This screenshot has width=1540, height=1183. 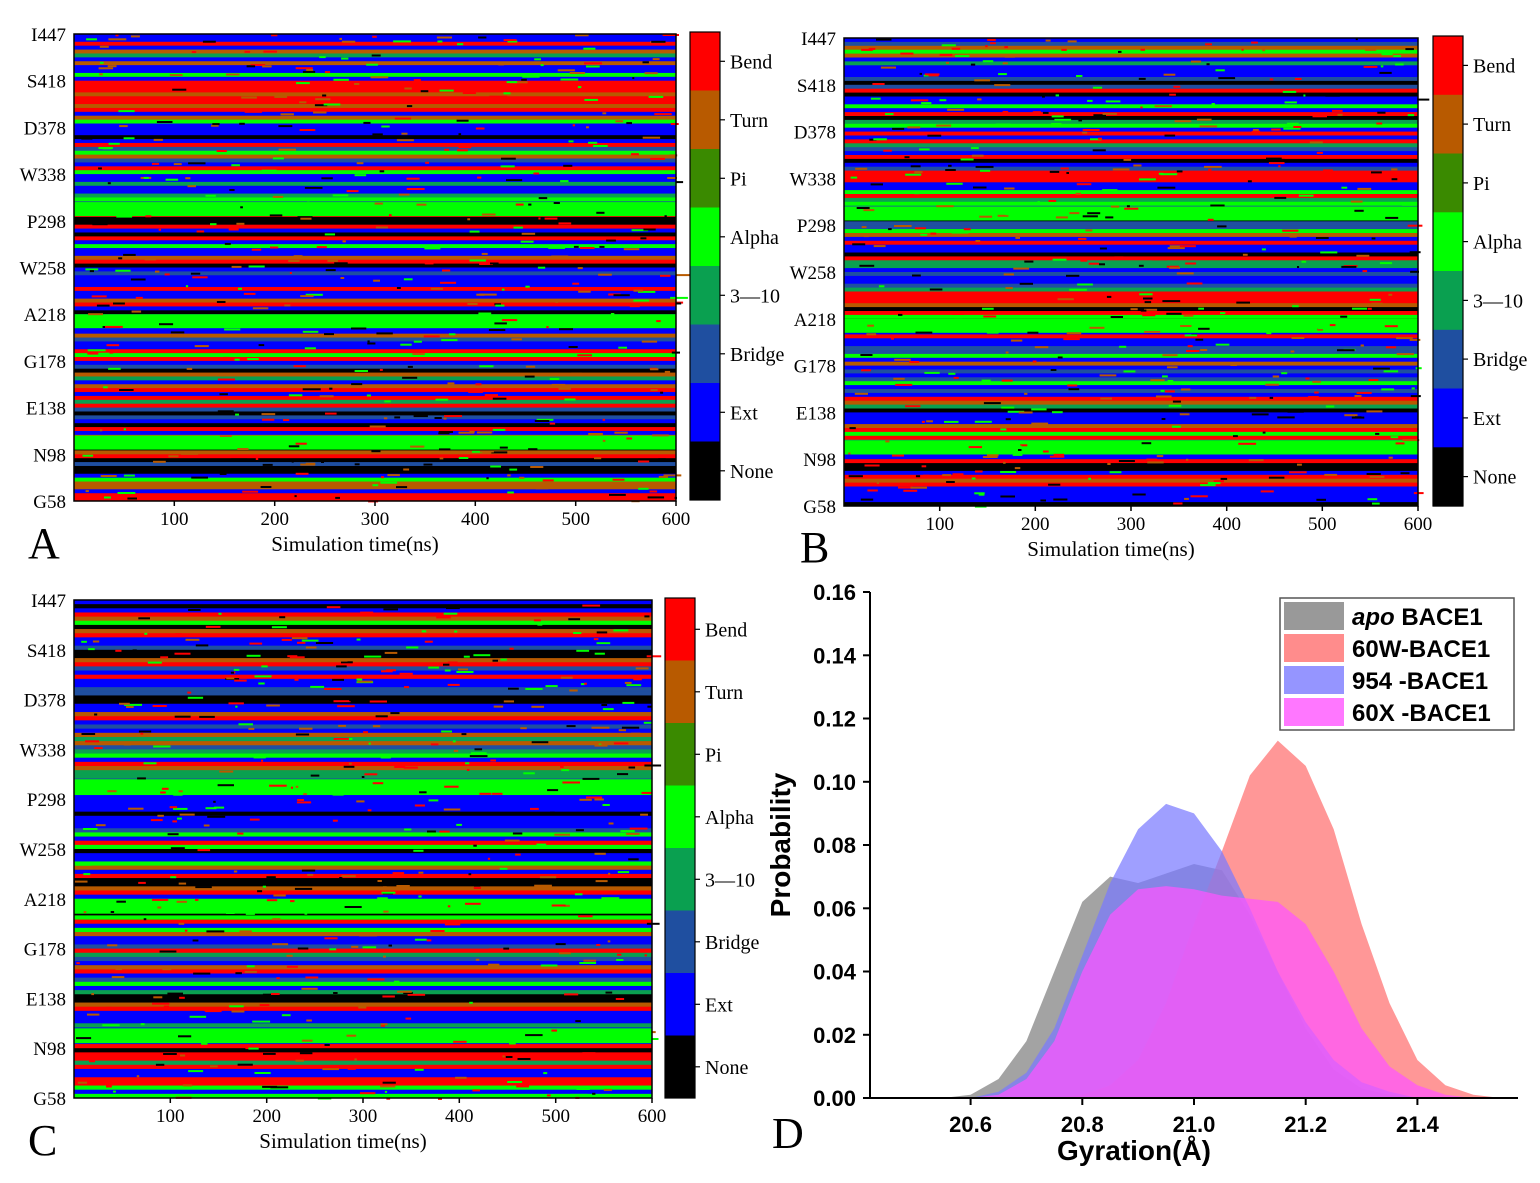 I want to click on x-tick-label: 21.4, so click(x=1418, y=1124).